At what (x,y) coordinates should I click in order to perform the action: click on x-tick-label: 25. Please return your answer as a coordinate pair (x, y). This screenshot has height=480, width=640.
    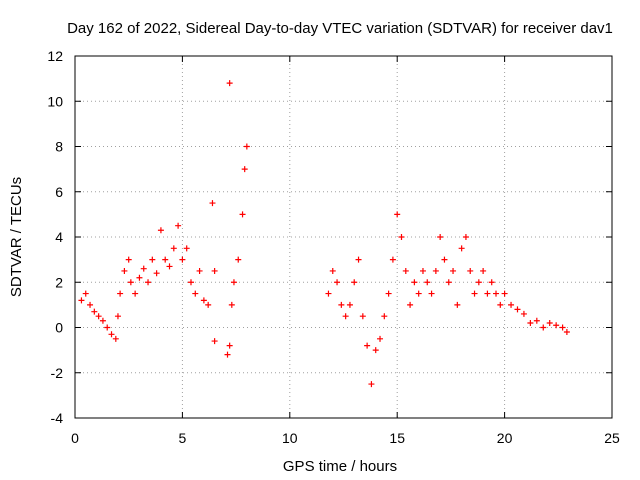
    Looking at the image, I should click on (612, 438).